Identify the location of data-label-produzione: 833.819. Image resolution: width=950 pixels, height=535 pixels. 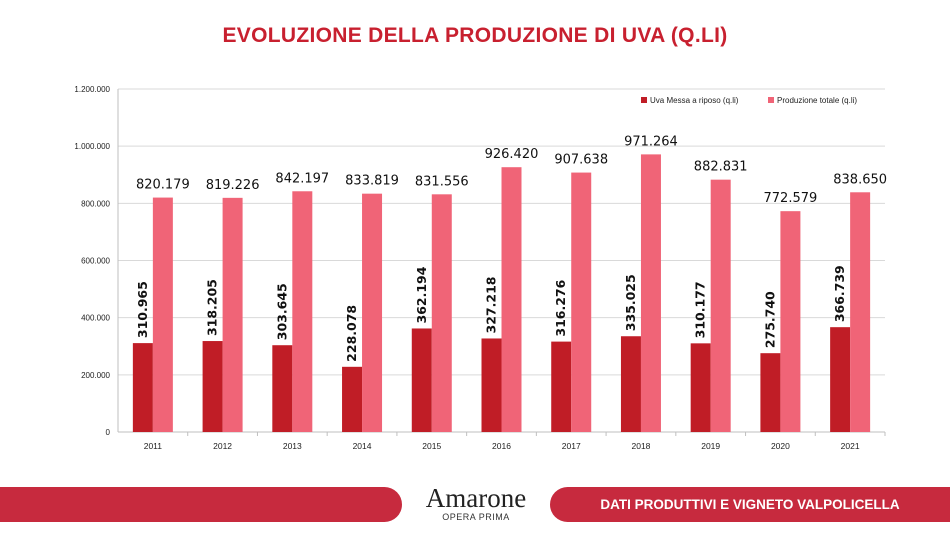
(372, 181).